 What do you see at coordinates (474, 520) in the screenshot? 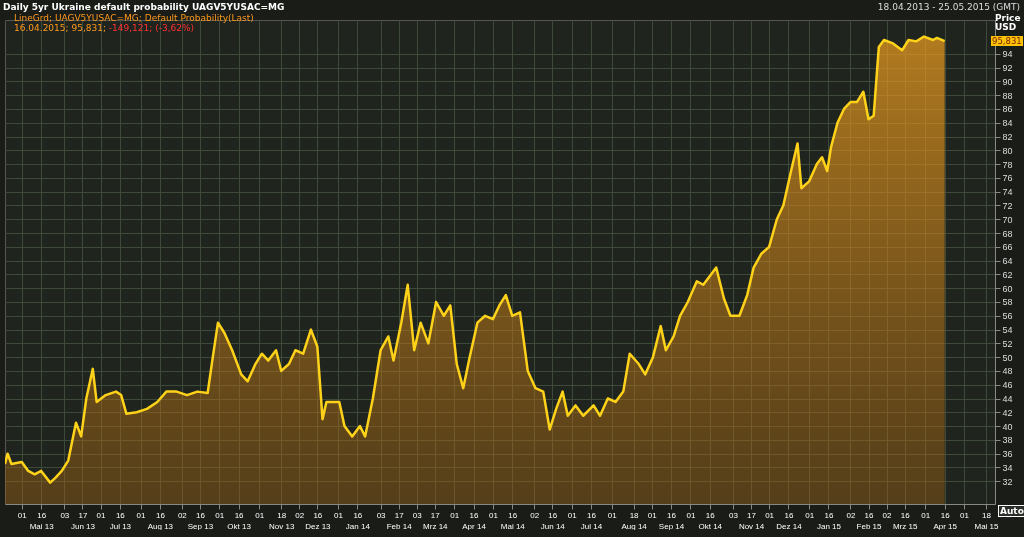
I see `x-tick-label: 16 Apr 14` at bounding box center [474, 520].